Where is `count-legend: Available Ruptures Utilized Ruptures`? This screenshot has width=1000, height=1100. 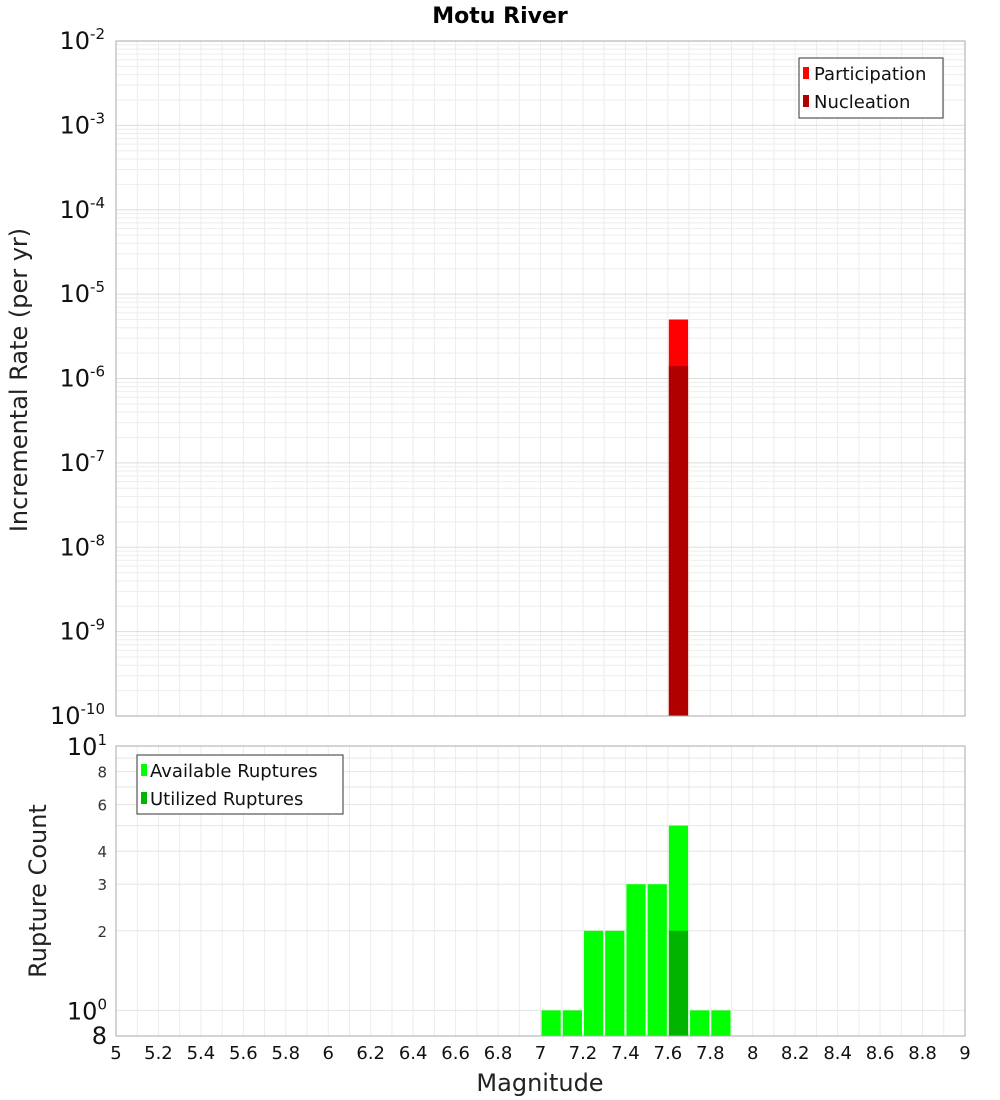
count-legend: Available Ruptures Utilized Ruptures is located at coordinates (240, 784).